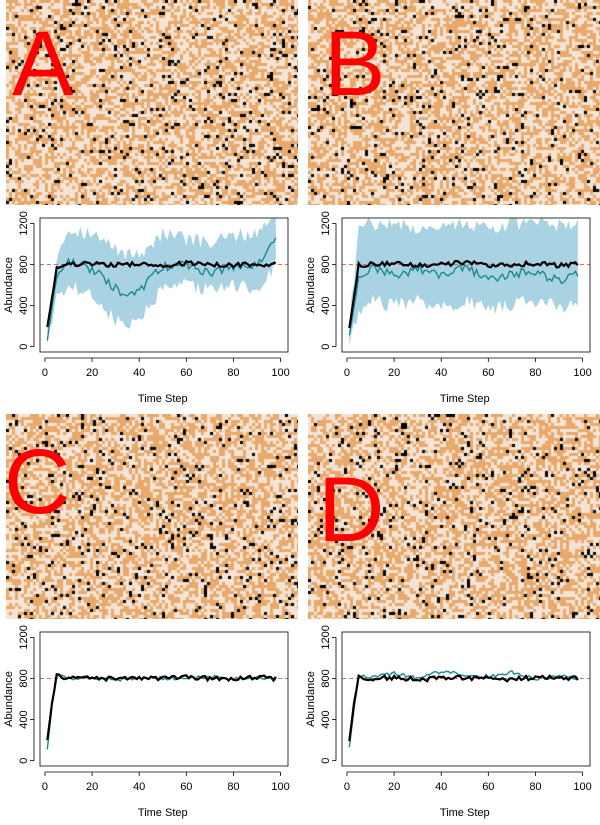 The width and height of the screenshot is (600, 825). I want to click on landscape-grid-b, so click(454, 102).